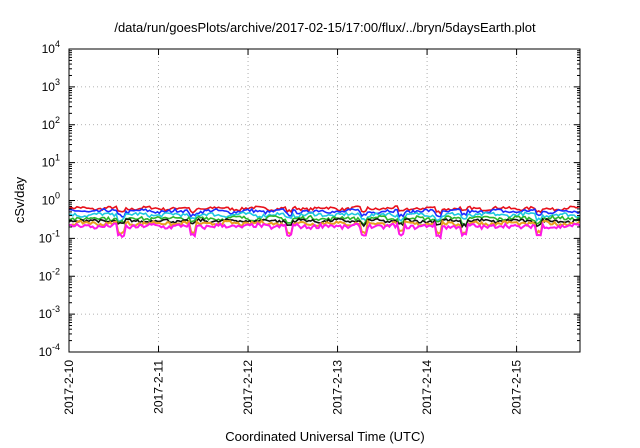 The image size is (640, 448). What do you see at coordinates (51, 199) in the screenshot?
I see `y-tick-label: 10⁰` at bounding box center [51, 199].